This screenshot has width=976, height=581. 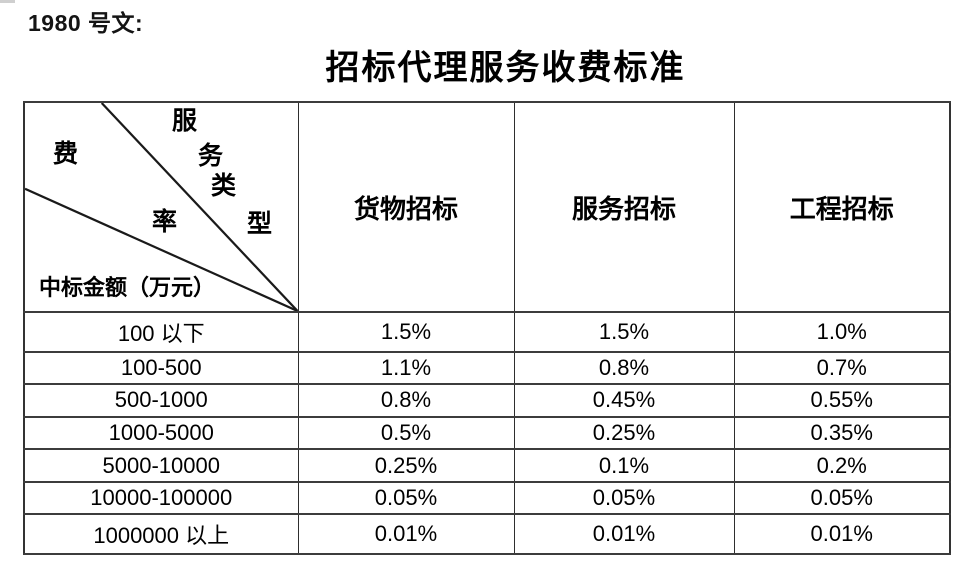 What do you see at coordinates (211, 156) in the screenshot?
I see `corner-char-service-type: 务` at bounding box center [211, 156].